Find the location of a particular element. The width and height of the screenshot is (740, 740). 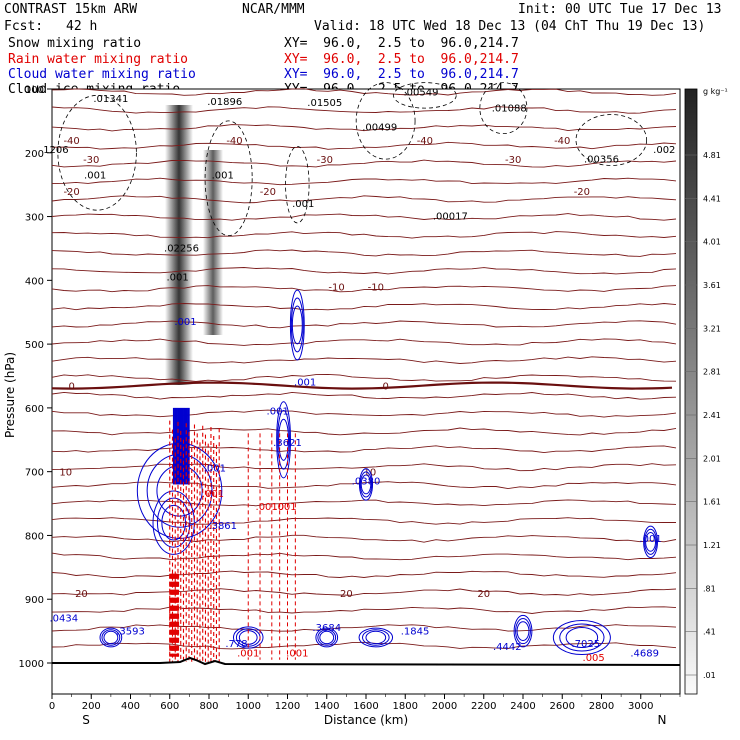

y-axis-label: Pressure (hPa) is located at coordinates (10, 395).